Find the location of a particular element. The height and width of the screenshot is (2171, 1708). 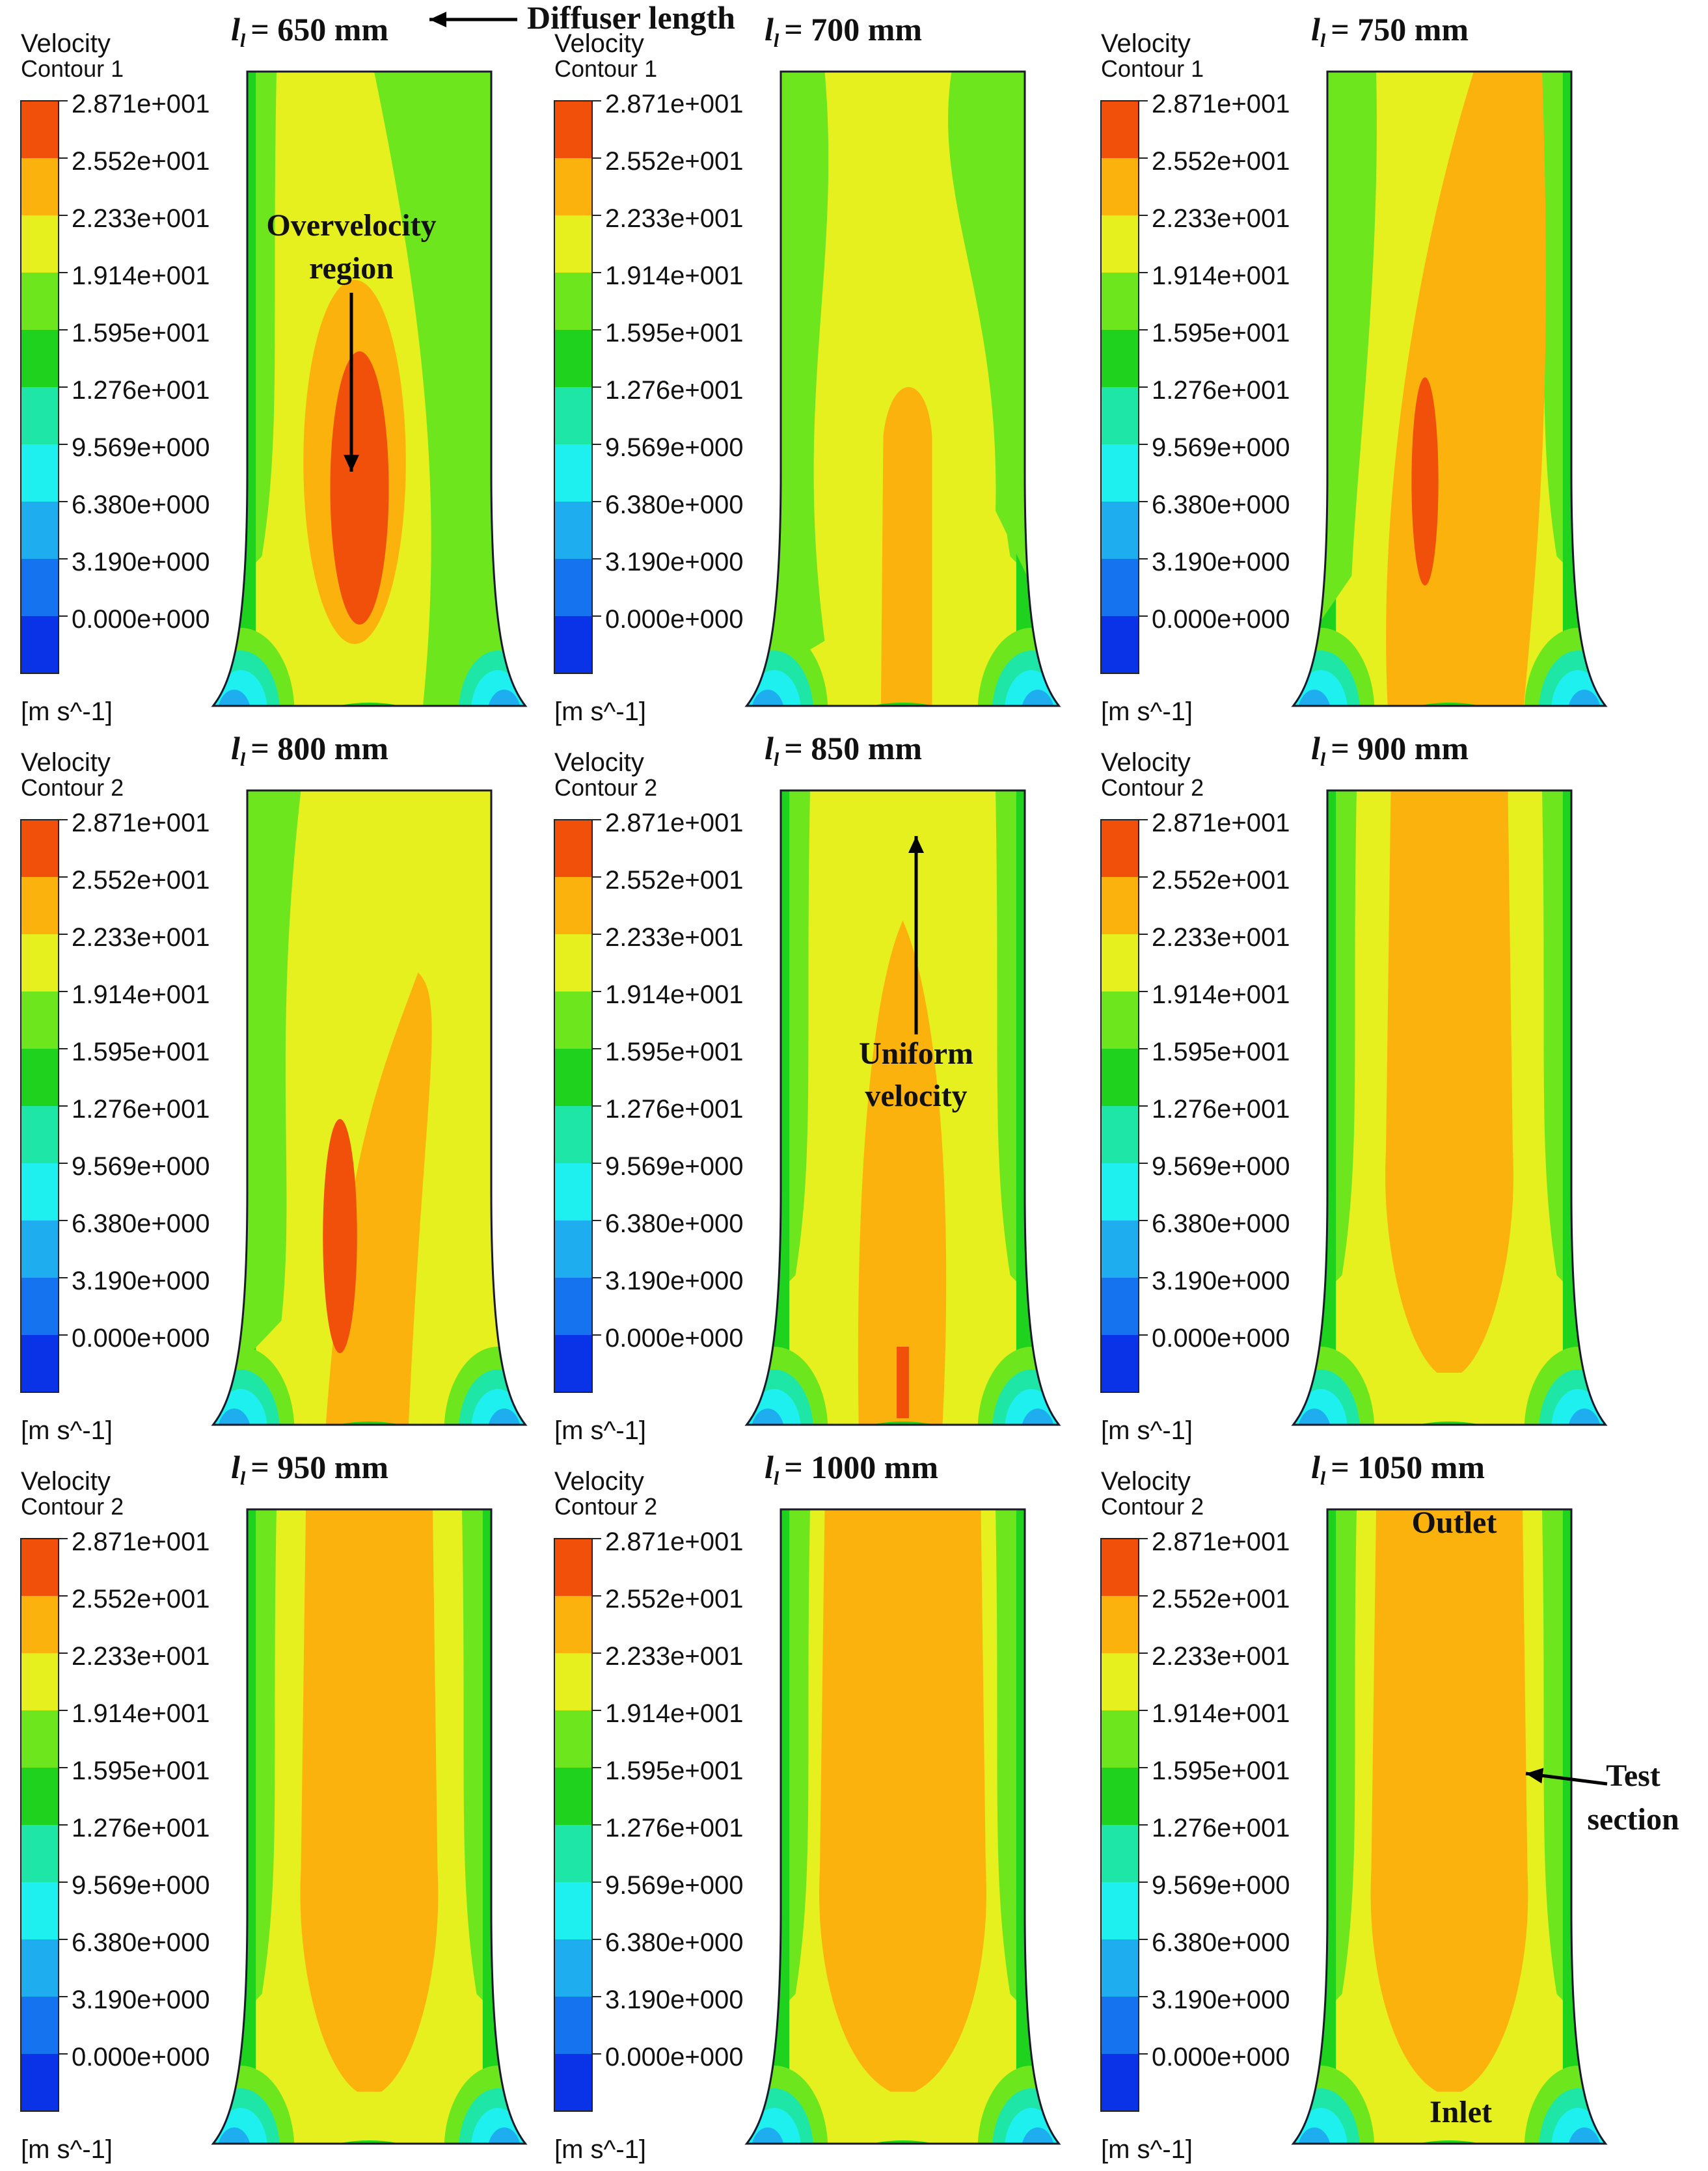

velocity-contour is located at coordinates (1449, 1107).